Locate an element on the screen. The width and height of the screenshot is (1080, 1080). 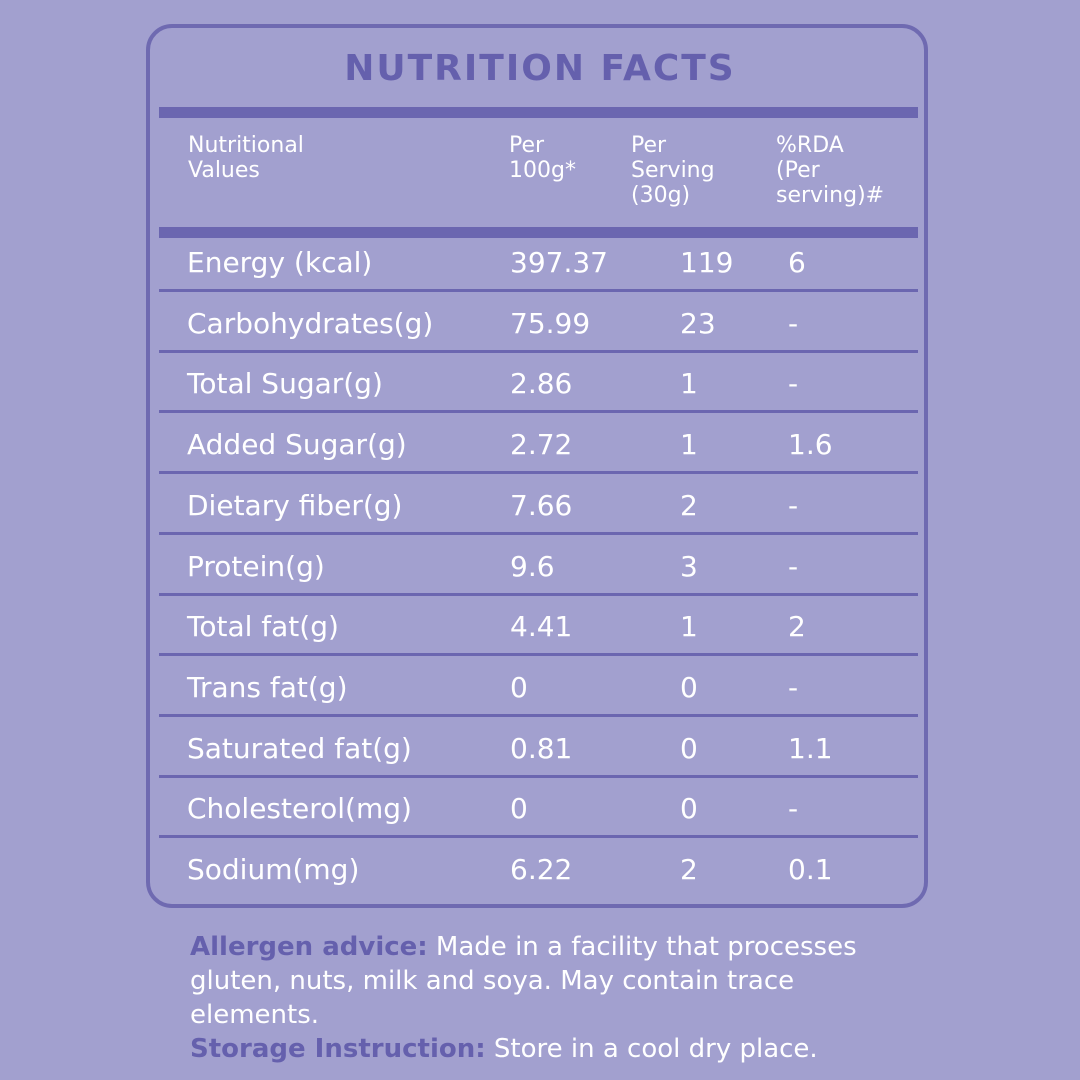
nutrient-name: Trans fat(g) is located at coordinates (267, 687).